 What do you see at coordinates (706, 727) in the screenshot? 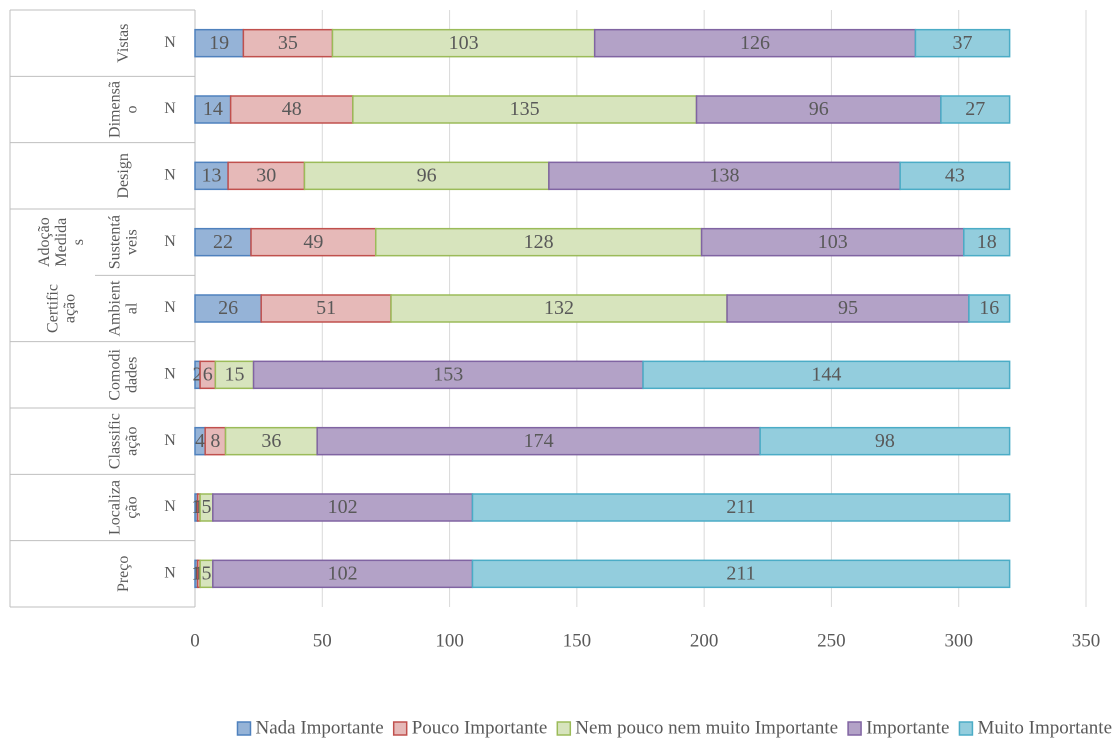
I see `legend-label: Nem pouco nem muito Importante` at bounding box center [706, 727].